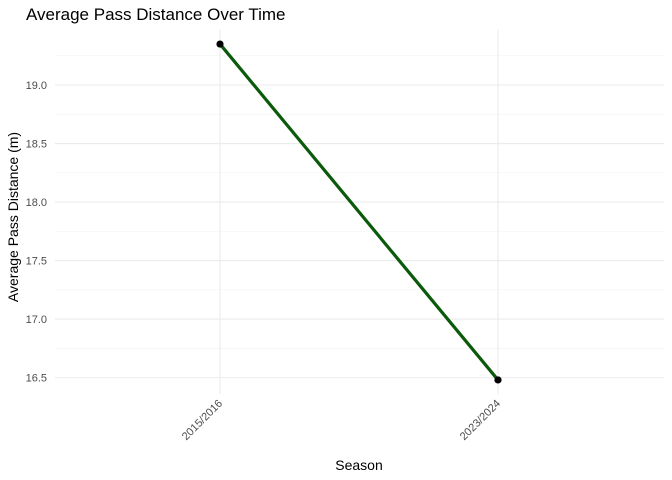 This screenshot has height=480, width=672. What do you see at coordinates (156, 14) in the screenshot?
I see `chart-title: Average Pass Distance Over Time` at bounding box center [156, 14].